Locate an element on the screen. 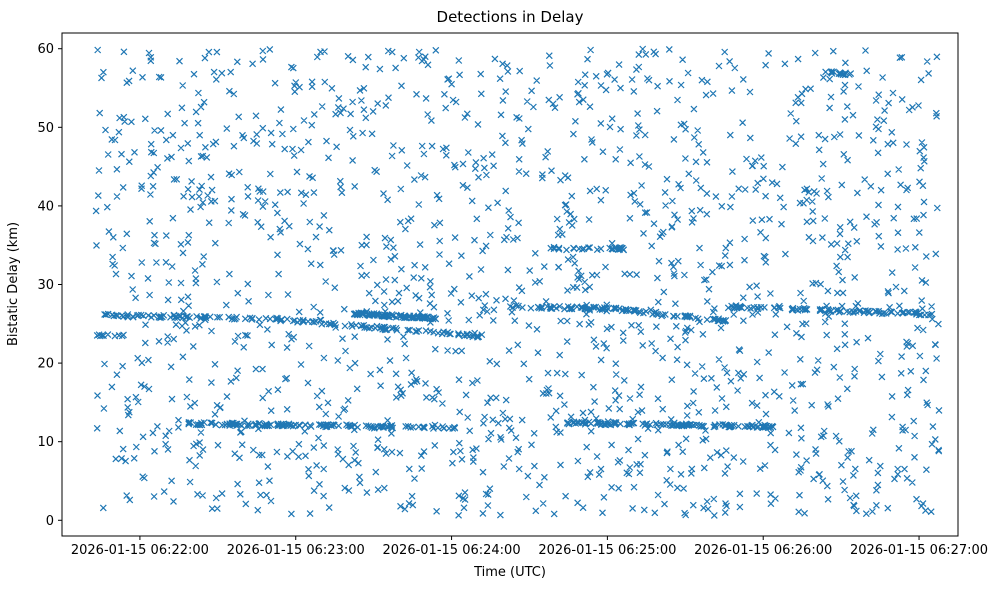 Image resolution: width=989 pixels, height=590 pixels. x-tick-label: 2026-01-15 06:22:00 is located at coordinates (140, 550).